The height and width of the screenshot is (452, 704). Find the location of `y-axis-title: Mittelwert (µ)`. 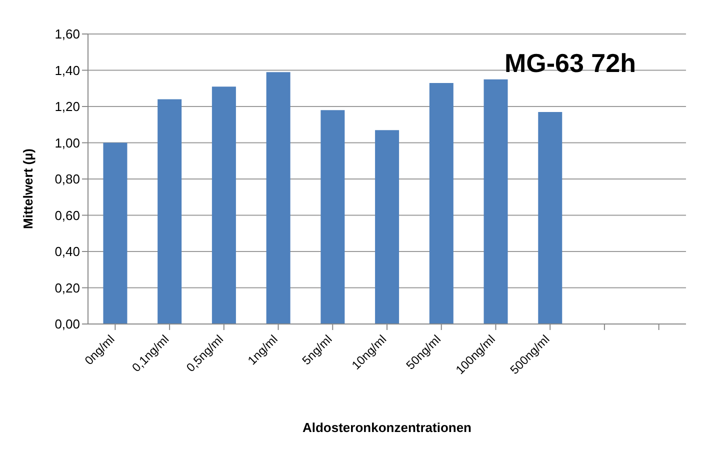

y-axis-title: Mittelwert (µ) is located at coordinates (28, 188).